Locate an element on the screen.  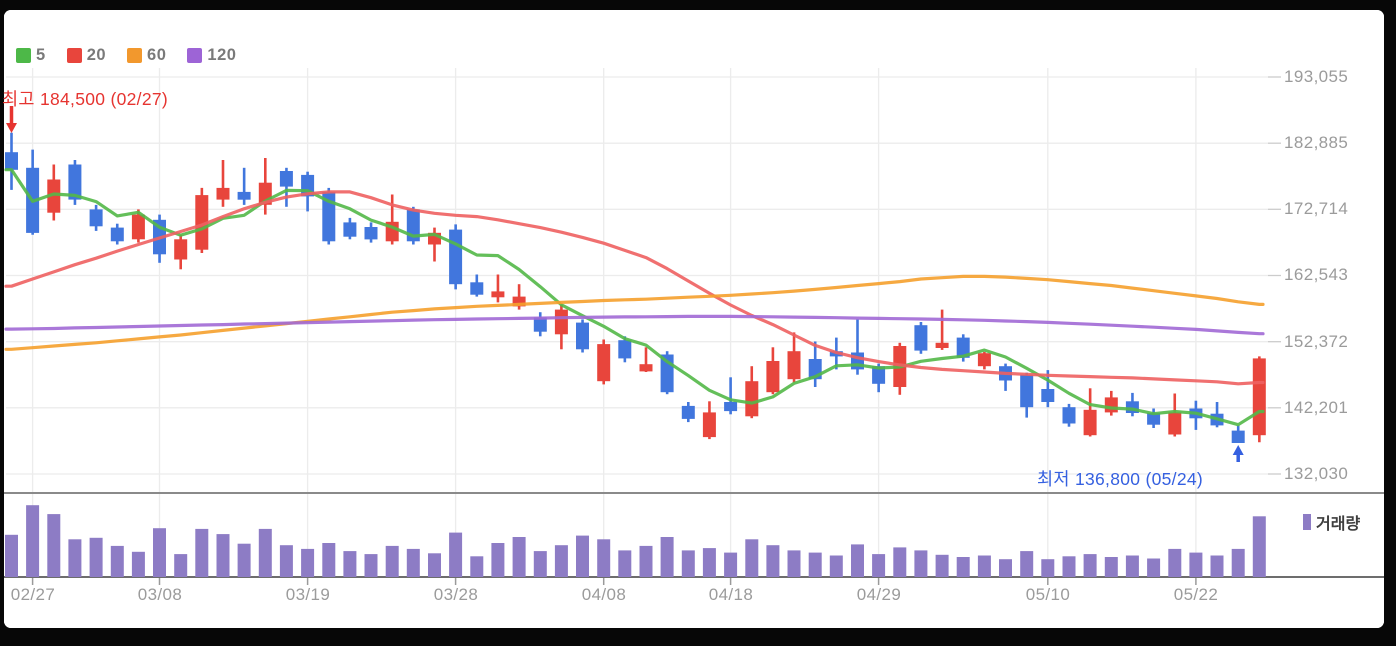
high-arrow-icon is located at coordinates (11, 128).